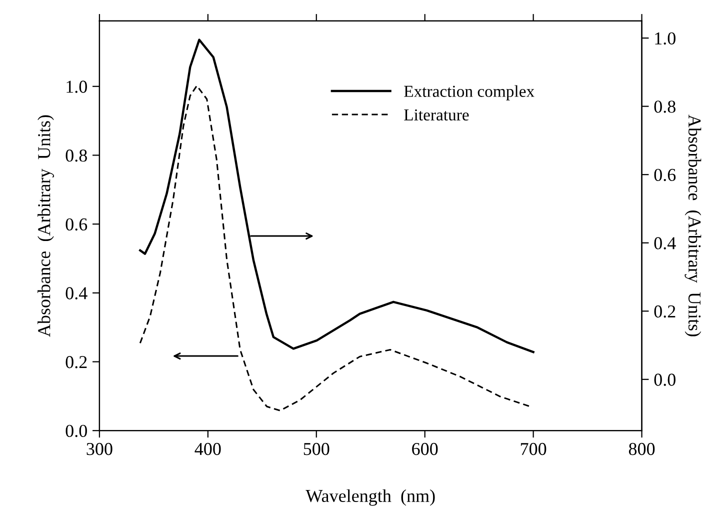 The height and width of the screenshot is (512, 726). Describe the element at coordinates (77, 224) in the screenshot. I see `y-tick-label: 0.6` at that location.